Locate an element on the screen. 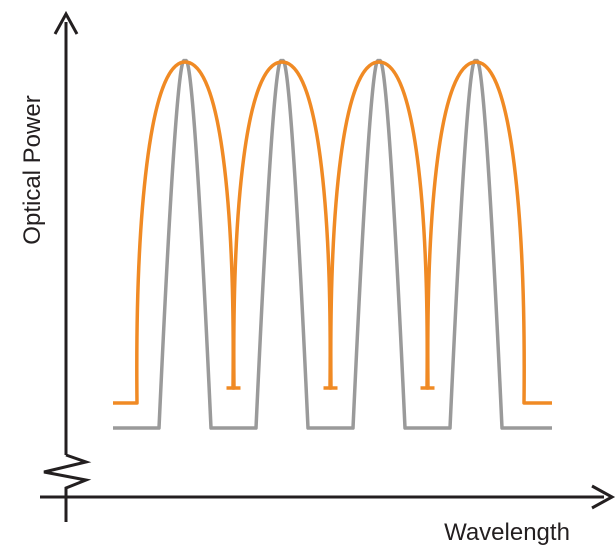  x-axis is located at coordinates (328, 497).